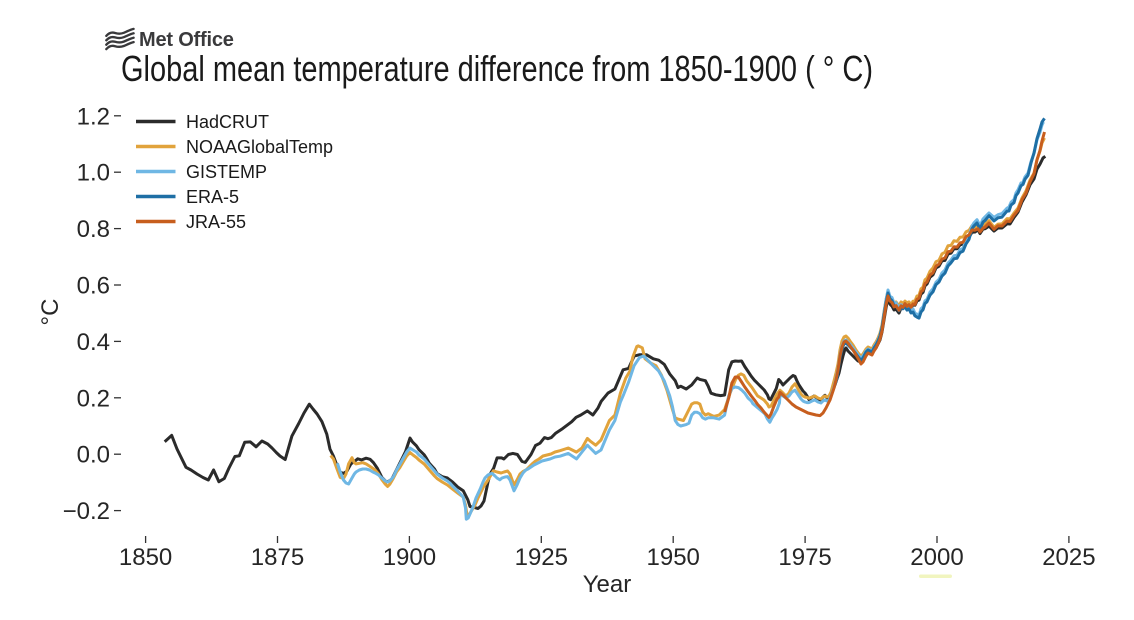 The width and height of the screenshot is (1134, 620). What do you see at coordinates (409, 557) in the screenshot?
I see `svg-text: 1900` at bounding box center [409, 557].